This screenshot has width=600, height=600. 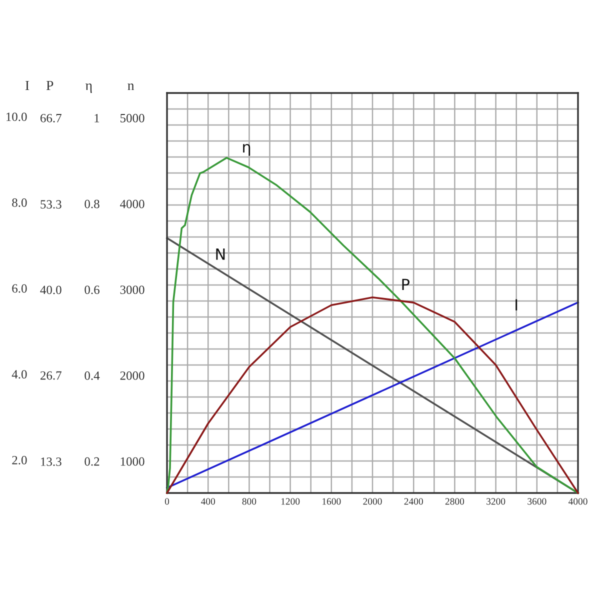 What do you see at coordinates (92, 375) in the screenshot?
I see `y2-tick-label: 0.4` at bounding box center [92, 375].